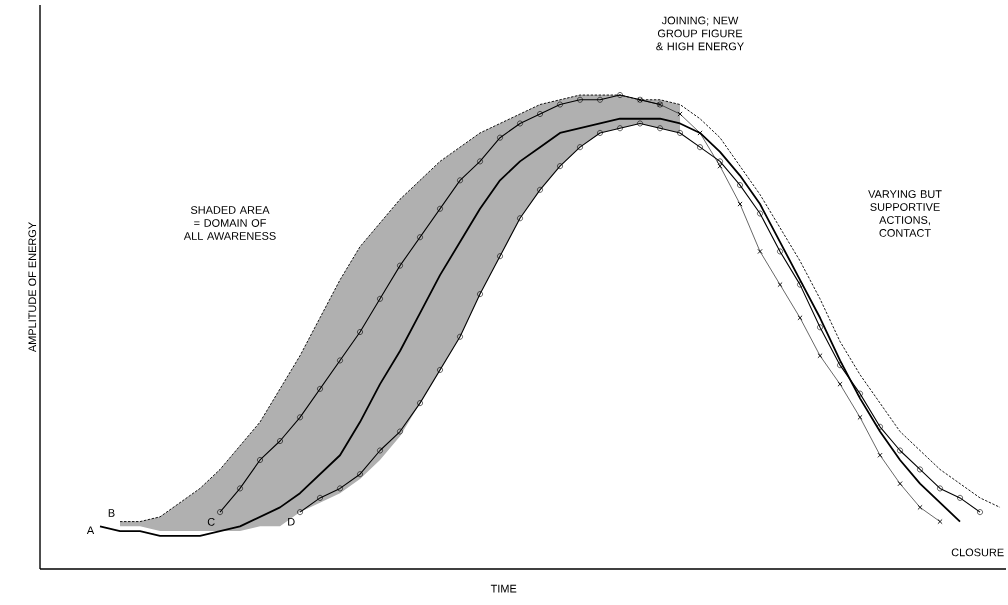 The image size is (1008, 605). Describe the element at coordinates (32, 287) in the screenshot. I see `y-axis-title: AMPLITUDE OF ENERGY` at that location.